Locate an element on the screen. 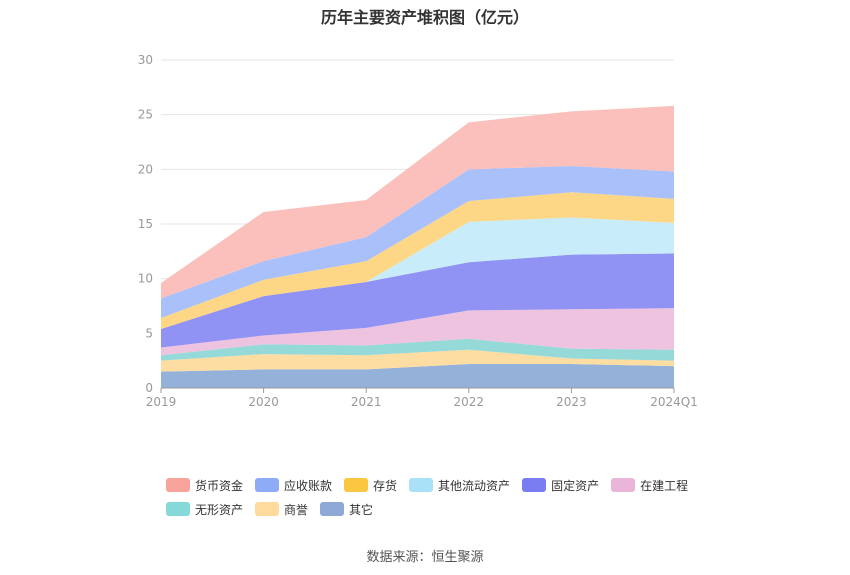 Image resolution: width=850 pixels, height=575 pixels. y-tick-label: 25 is located at coordinates (145, 115).